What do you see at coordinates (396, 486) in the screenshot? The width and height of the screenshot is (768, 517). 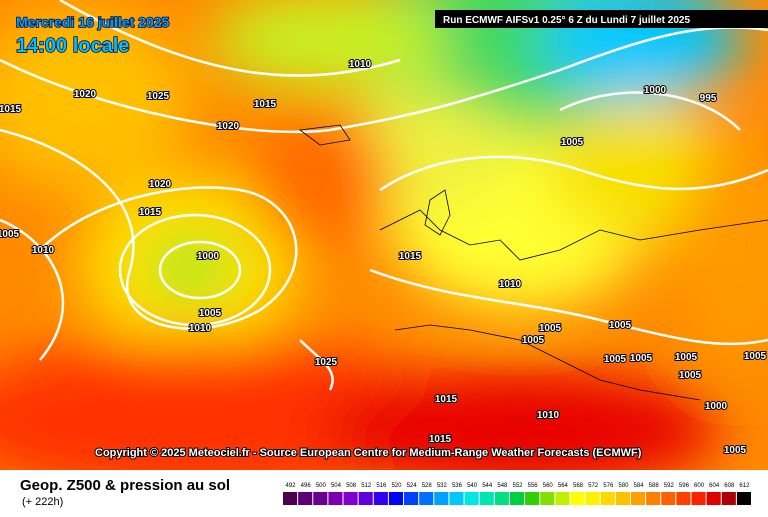 I see `colorbar-label: 520` at bounding box center [396, 486].